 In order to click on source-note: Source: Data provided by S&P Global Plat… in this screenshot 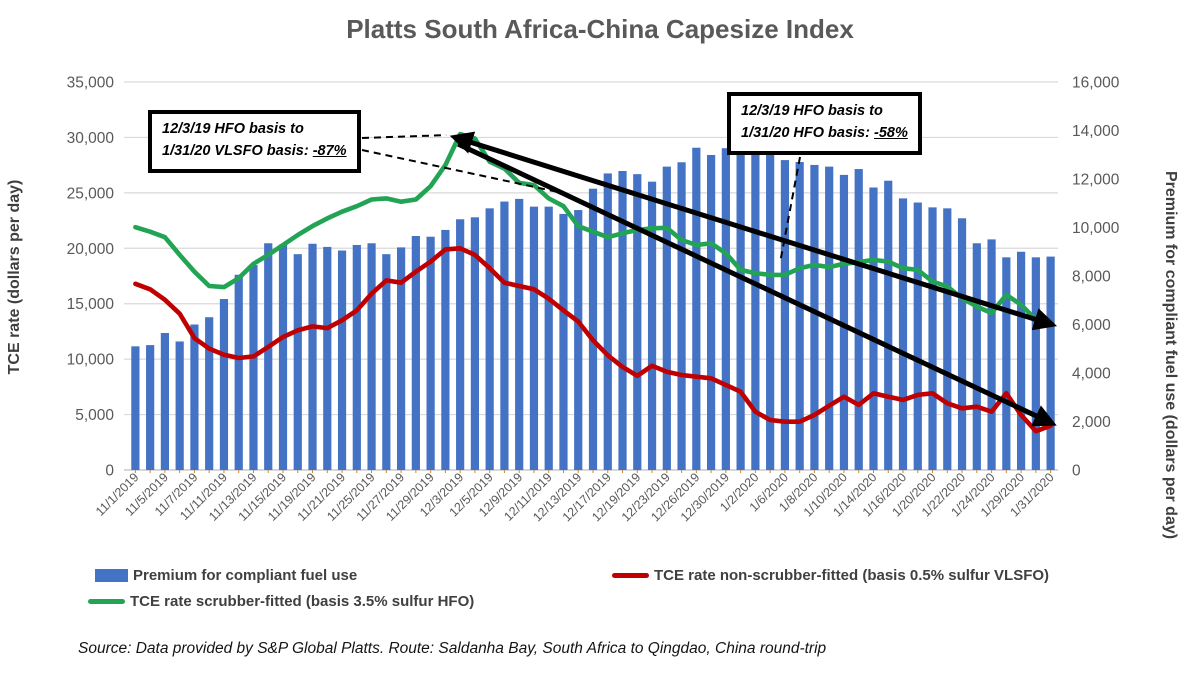, I will do `click(452, 648)`.